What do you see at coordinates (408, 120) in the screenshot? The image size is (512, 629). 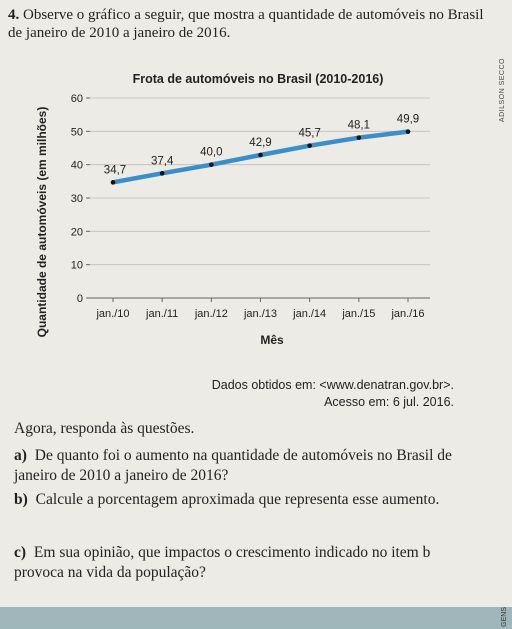 I see `data-label: 49,9` at bounding box center [408, 120].